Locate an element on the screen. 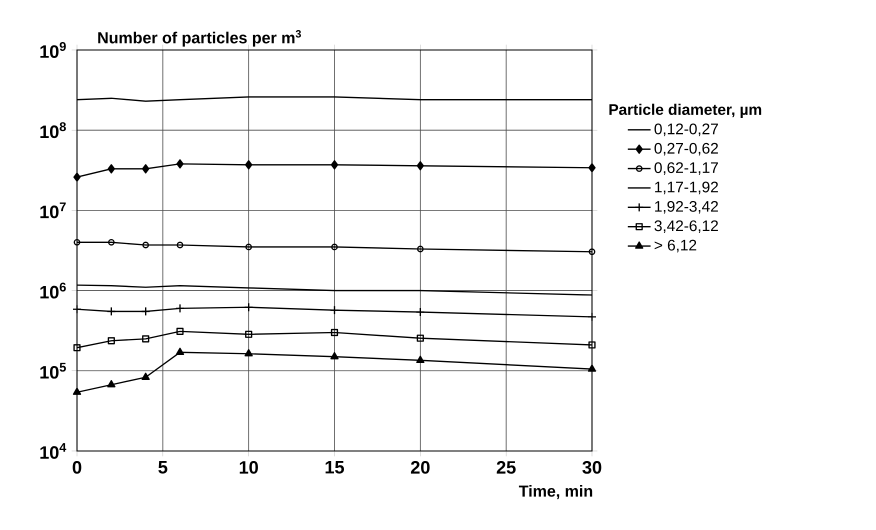  y-axis-title: Number of particles per m$^{3}$ is located at coordinates (199, 38).